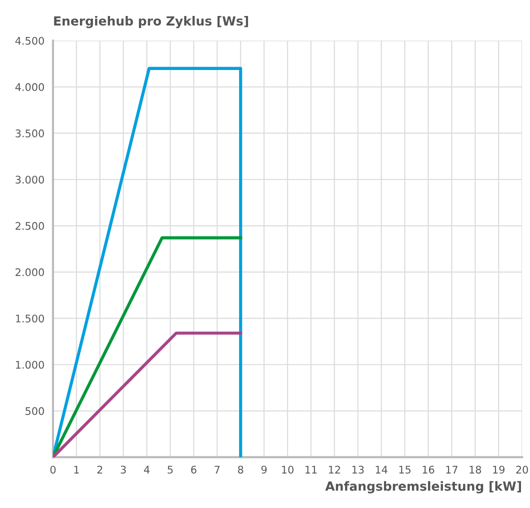 The height and width of the screenshot is (508, 530). I want to click on x-tick-label: 17, so click(452, 470).